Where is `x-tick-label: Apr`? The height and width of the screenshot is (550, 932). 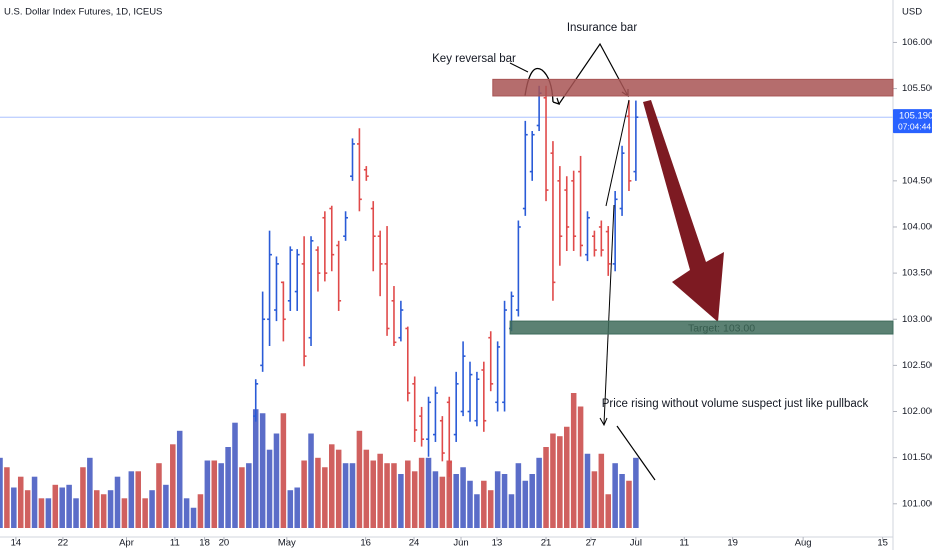
x-tick-label: Apr is located at coordinates (126, 543).